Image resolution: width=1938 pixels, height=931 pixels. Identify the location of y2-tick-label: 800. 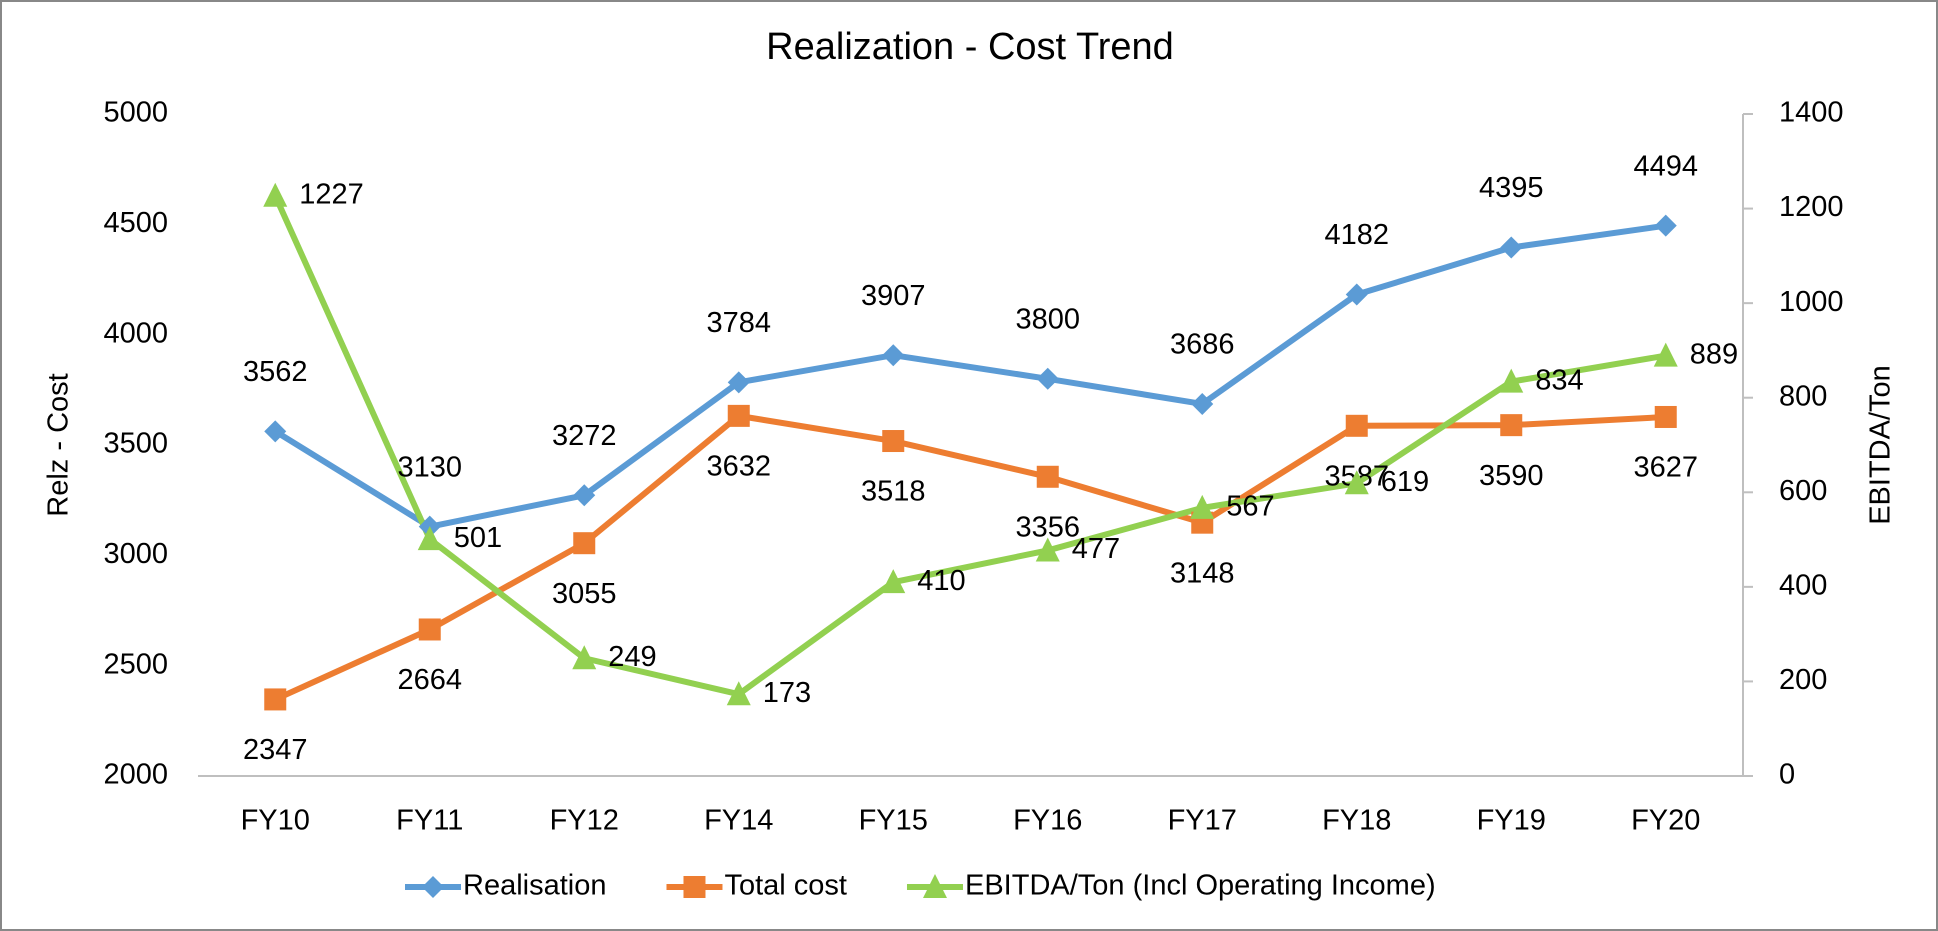
(1803, 396).